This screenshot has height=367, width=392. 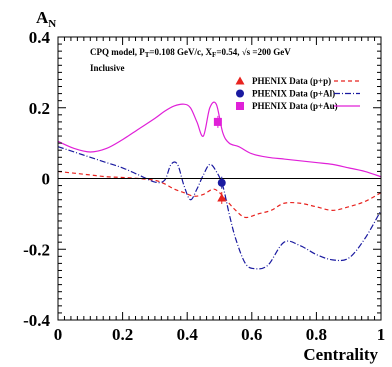 I want to click on data-points, so click(x=220, y=159).